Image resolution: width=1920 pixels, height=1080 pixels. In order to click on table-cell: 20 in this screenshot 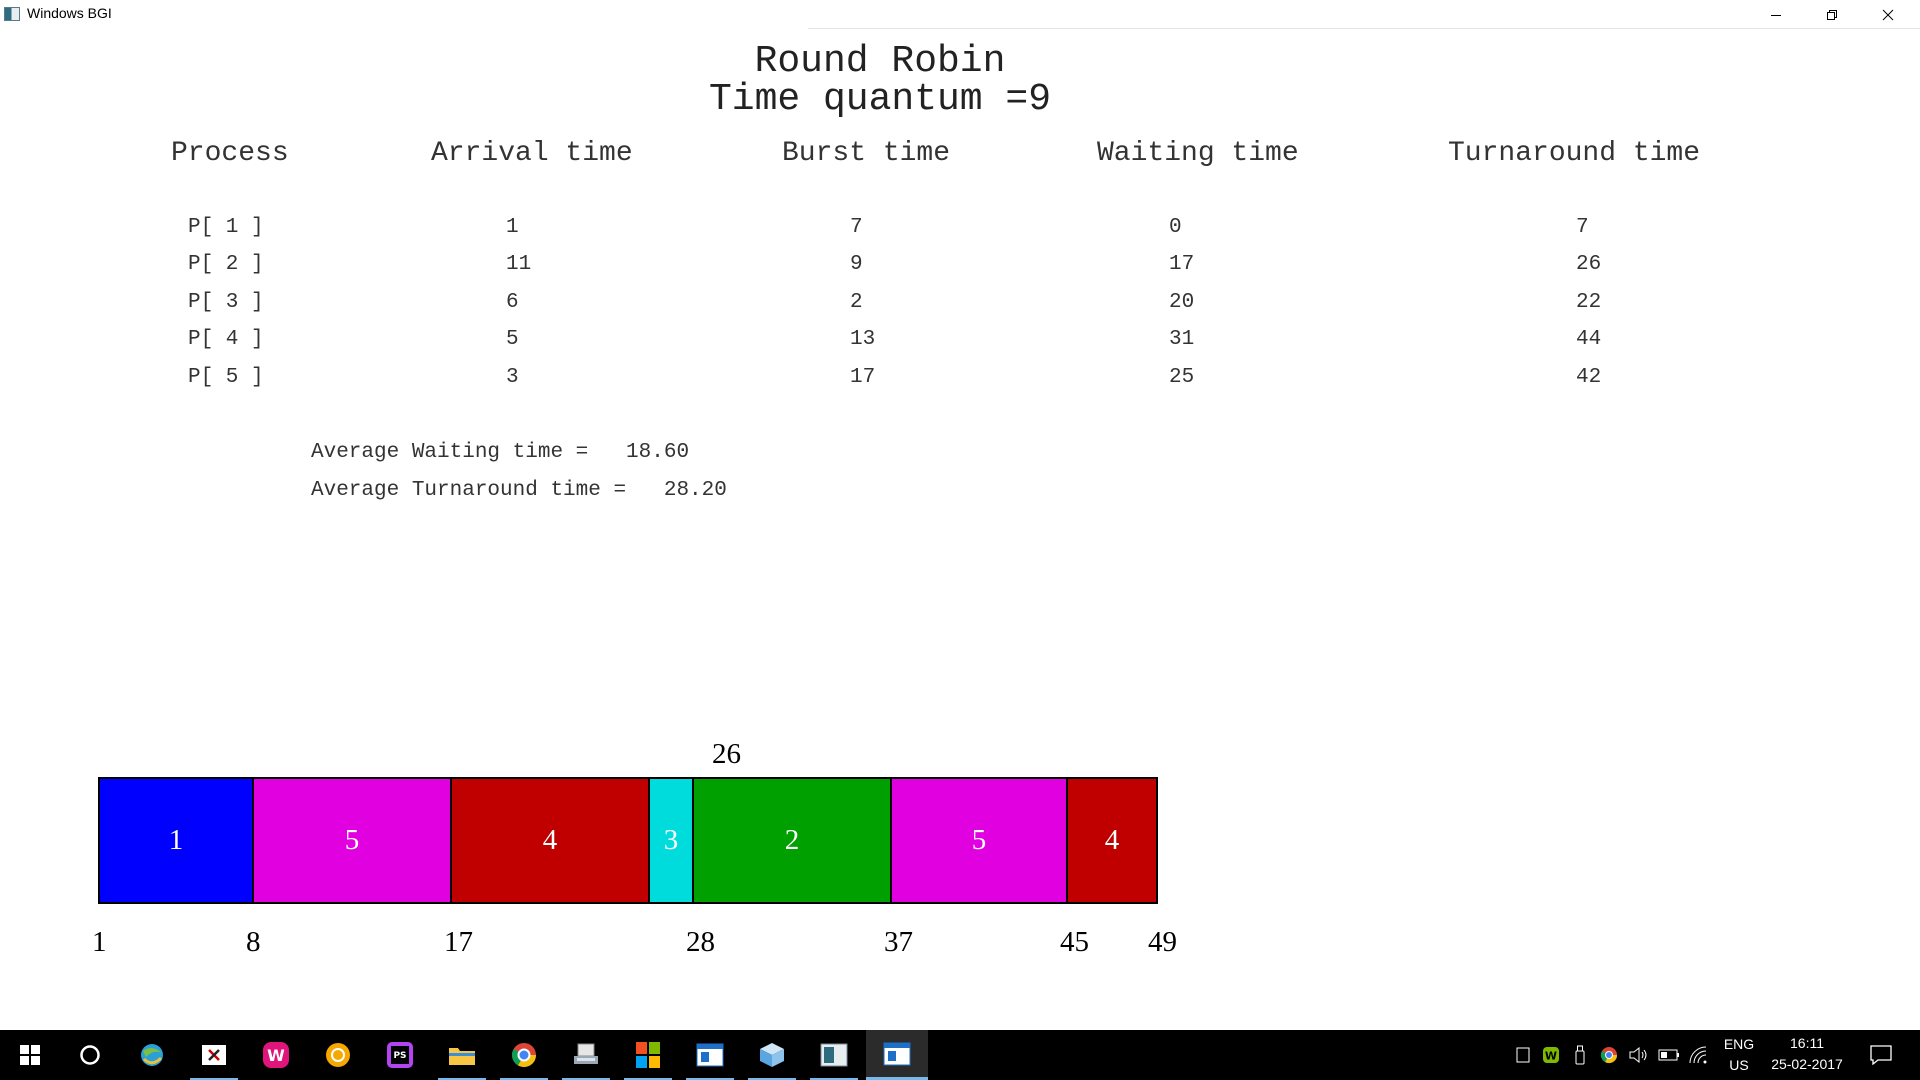, I will do `click(1182, 302)`.